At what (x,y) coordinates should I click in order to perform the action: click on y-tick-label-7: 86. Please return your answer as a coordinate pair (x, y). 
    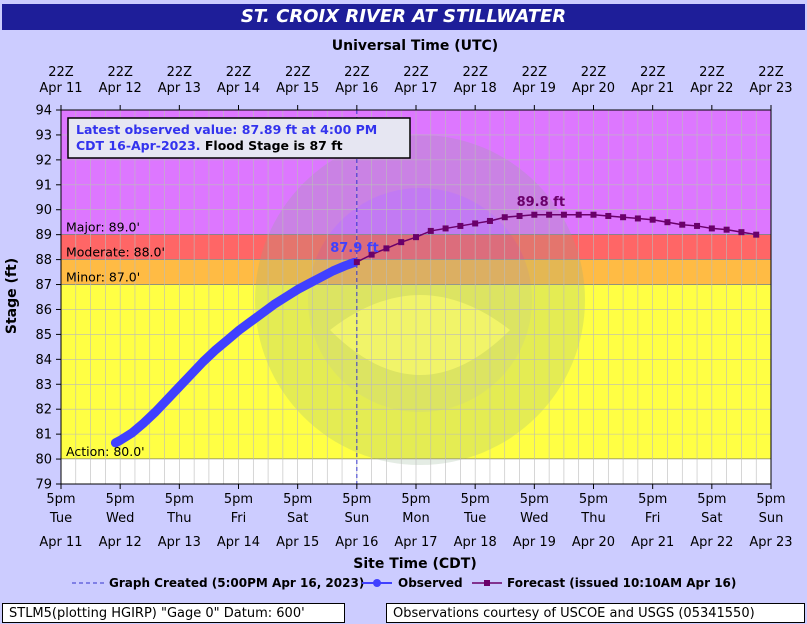
    Looking at the image, I should click on (43, 310).